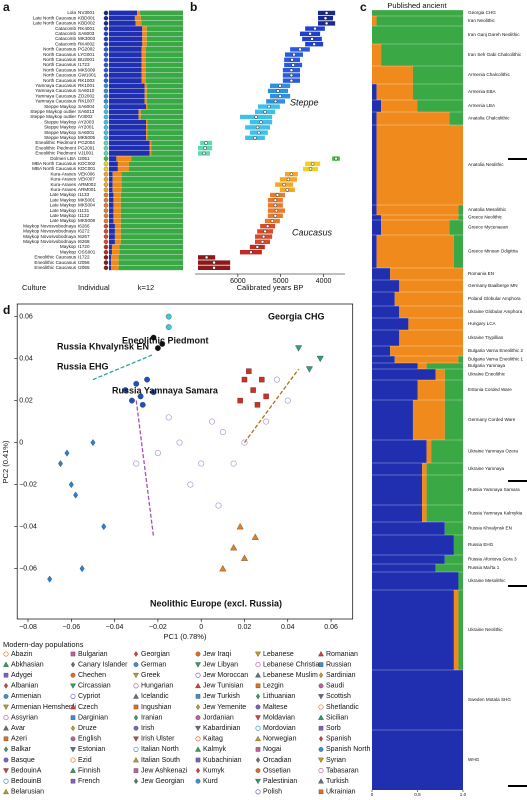 This screenshot has width=527, height=800. Describe the element at coordinates (185, 636) in the screenshot. I see `axis-label: PC1 (0.78%)` at that location.